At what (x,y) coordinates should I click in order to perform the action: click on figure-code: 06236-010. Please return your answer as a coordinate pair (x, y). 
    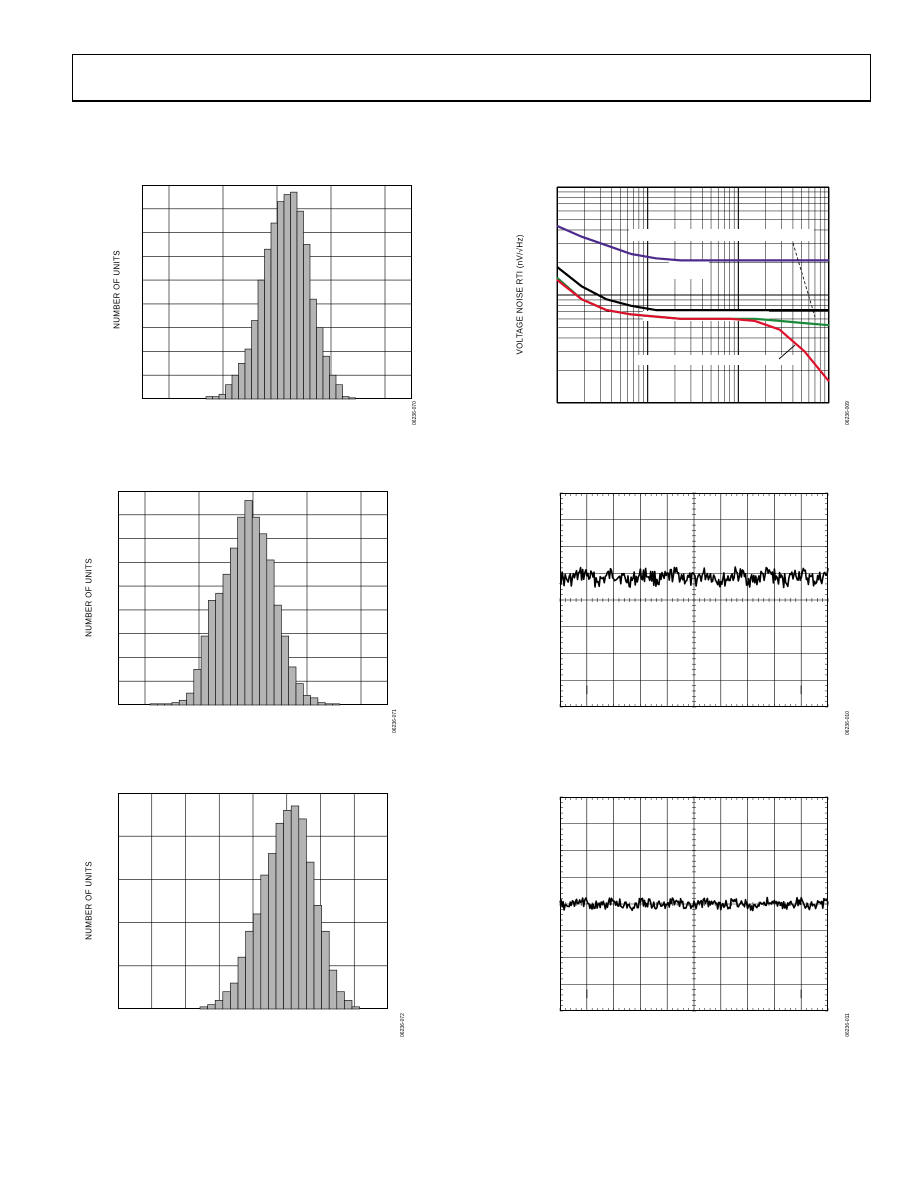
    Looking at the image, I should click on (848, 723).